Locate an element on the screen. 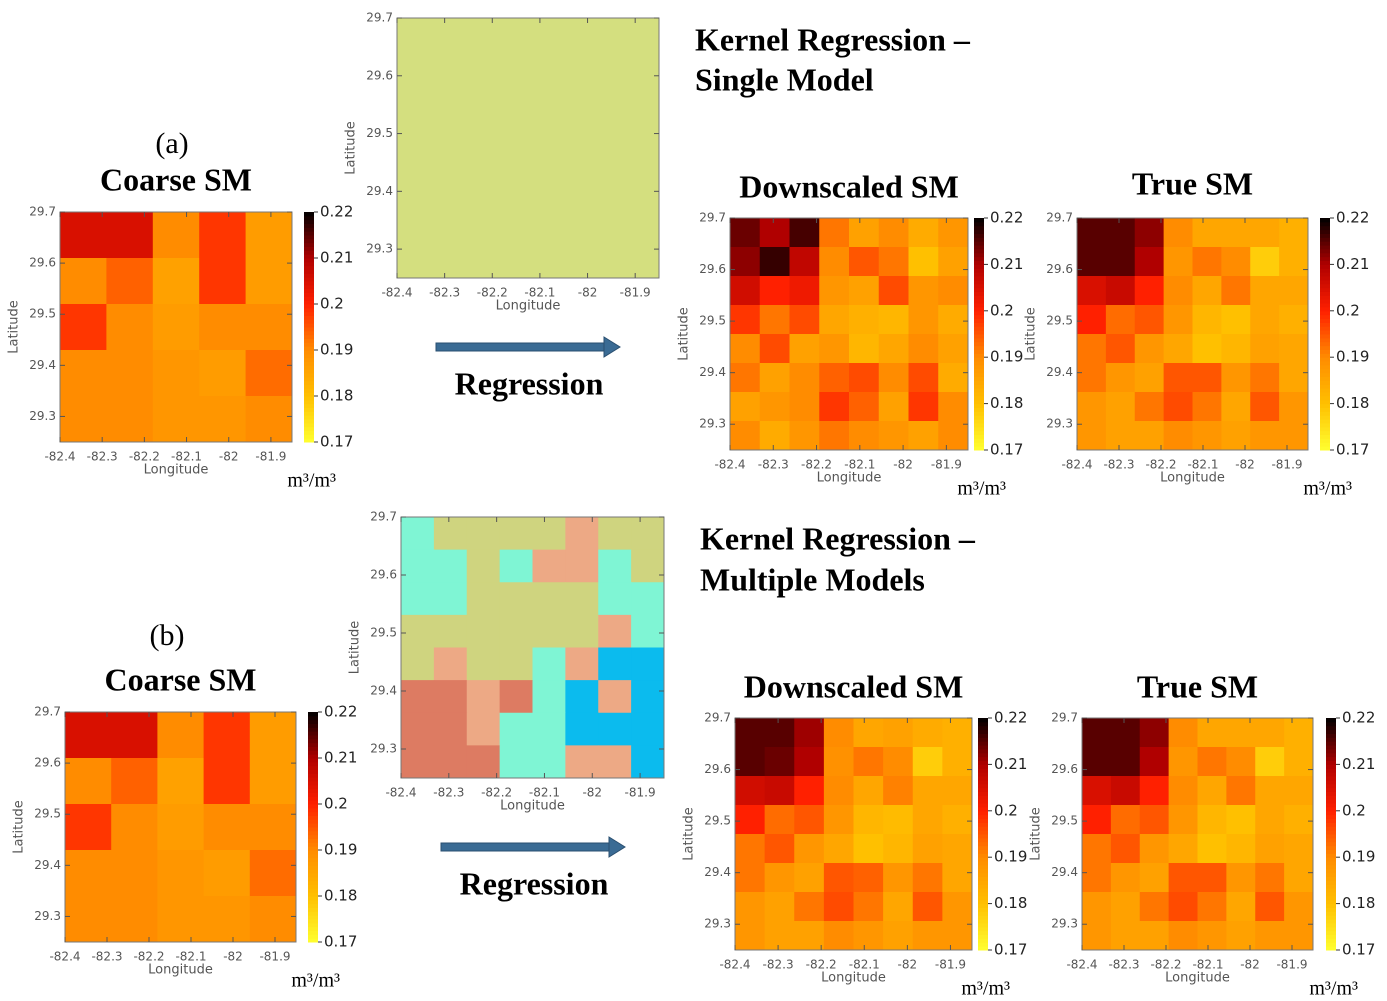  x-tick-label: -82.1 is located at coordinates (859, 465).